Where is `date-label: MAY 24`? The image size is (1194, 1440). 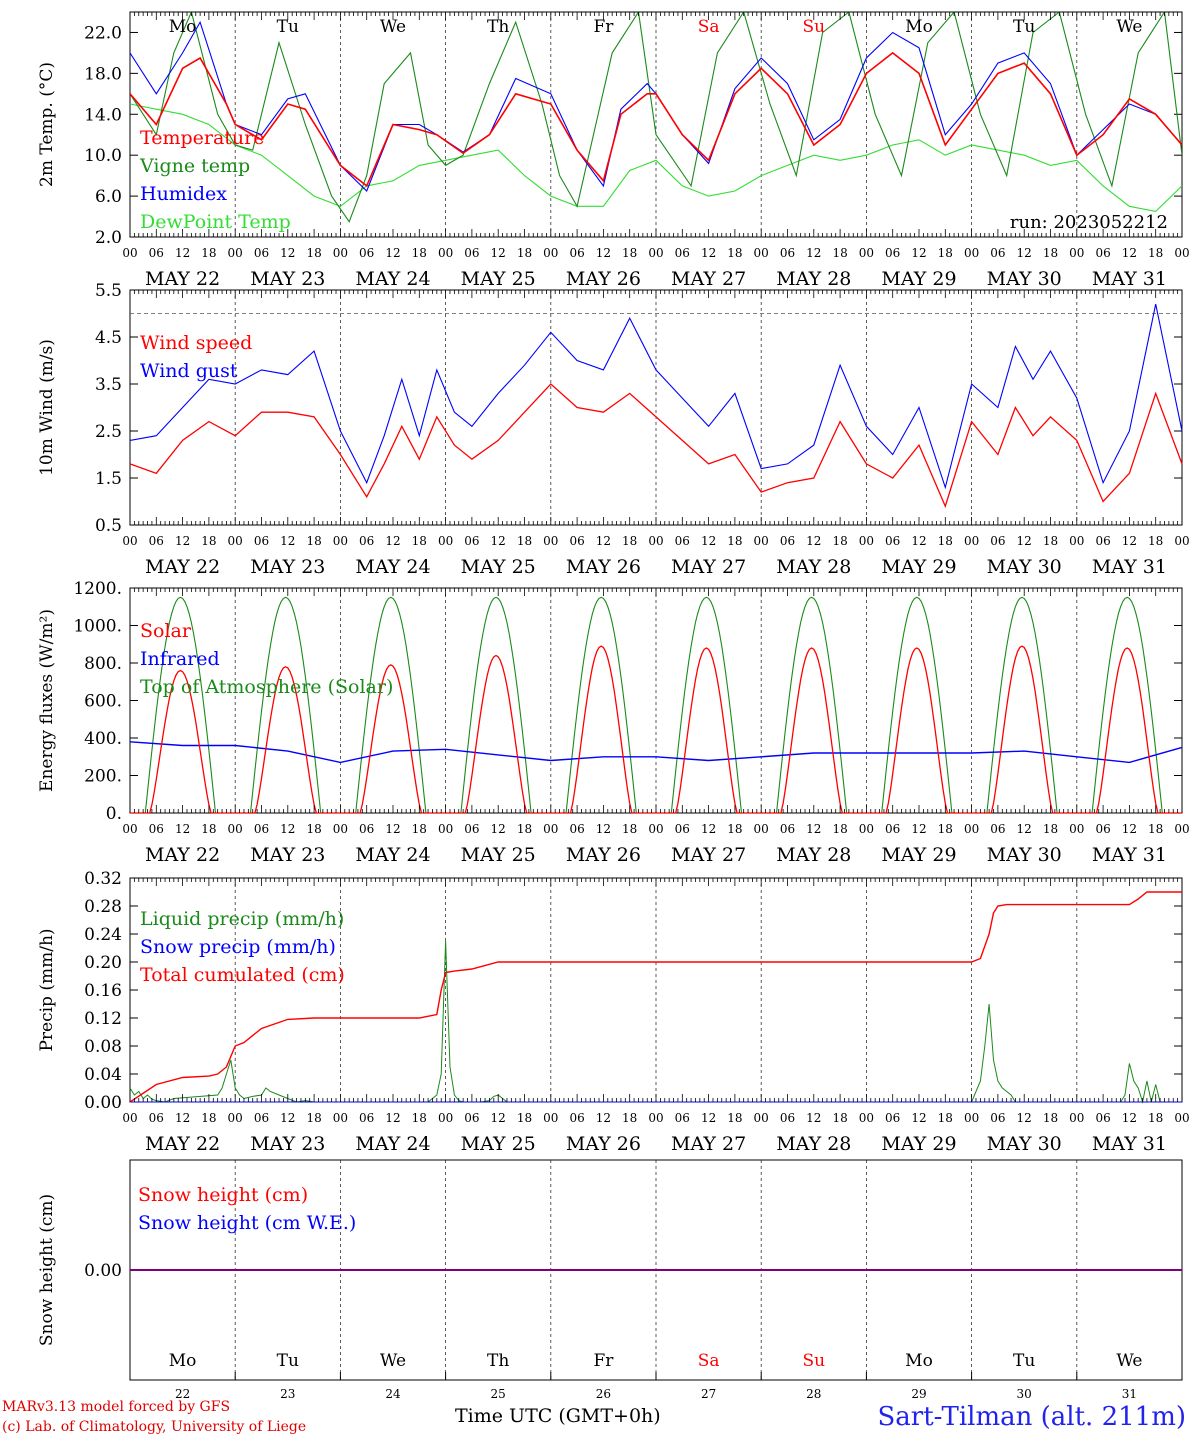
date-label: MAY 24 is located at coordinates (392, 567).